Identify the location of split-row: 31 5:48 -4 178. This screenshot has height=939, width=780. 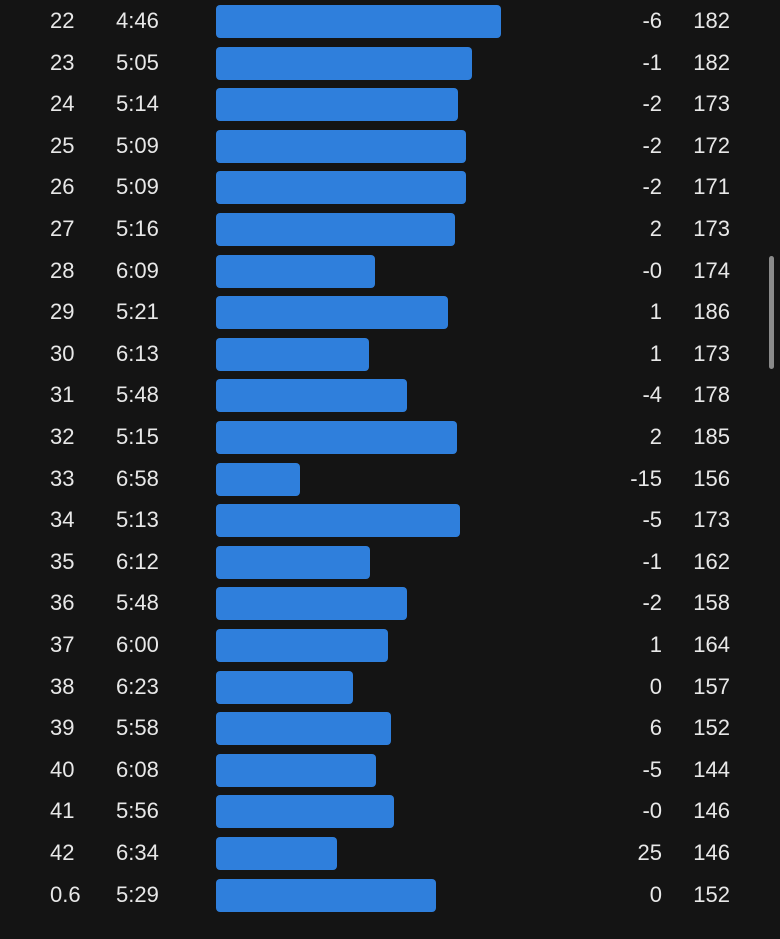
(390, 395).